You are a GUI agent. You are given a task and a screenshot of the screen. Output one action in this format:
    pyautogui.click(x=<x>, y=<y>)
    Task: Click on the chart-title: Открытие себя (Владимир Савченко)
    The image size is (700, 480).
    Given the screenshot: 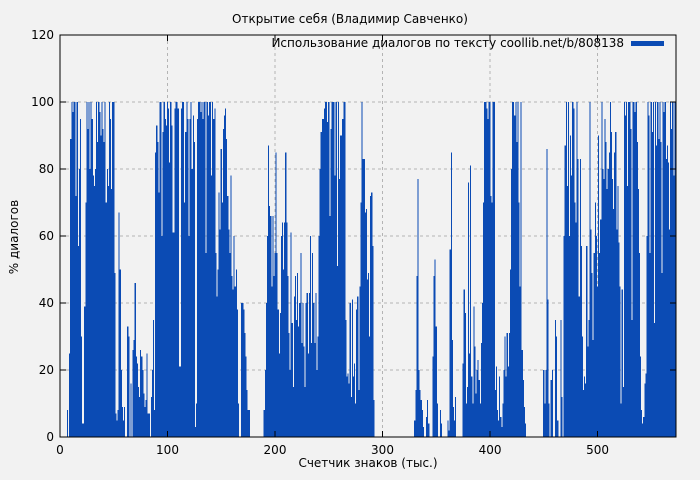 What is the action you would take?
    pyautogui.click(x=350, y=19)
    